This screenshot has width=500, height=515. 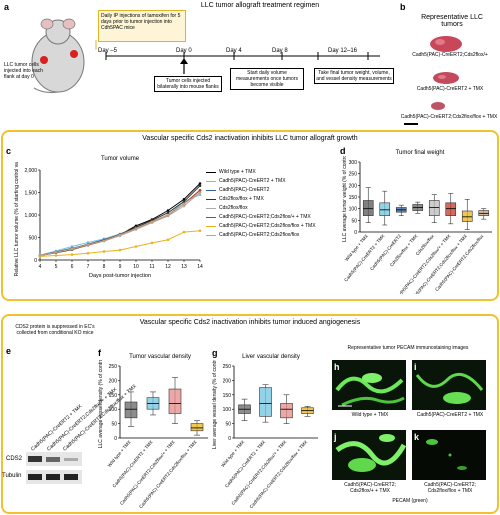 What do you see at coordinates (120, 267) in the screenshot?
I see `x-tick-label: 9` at bounding box center [120, 267].